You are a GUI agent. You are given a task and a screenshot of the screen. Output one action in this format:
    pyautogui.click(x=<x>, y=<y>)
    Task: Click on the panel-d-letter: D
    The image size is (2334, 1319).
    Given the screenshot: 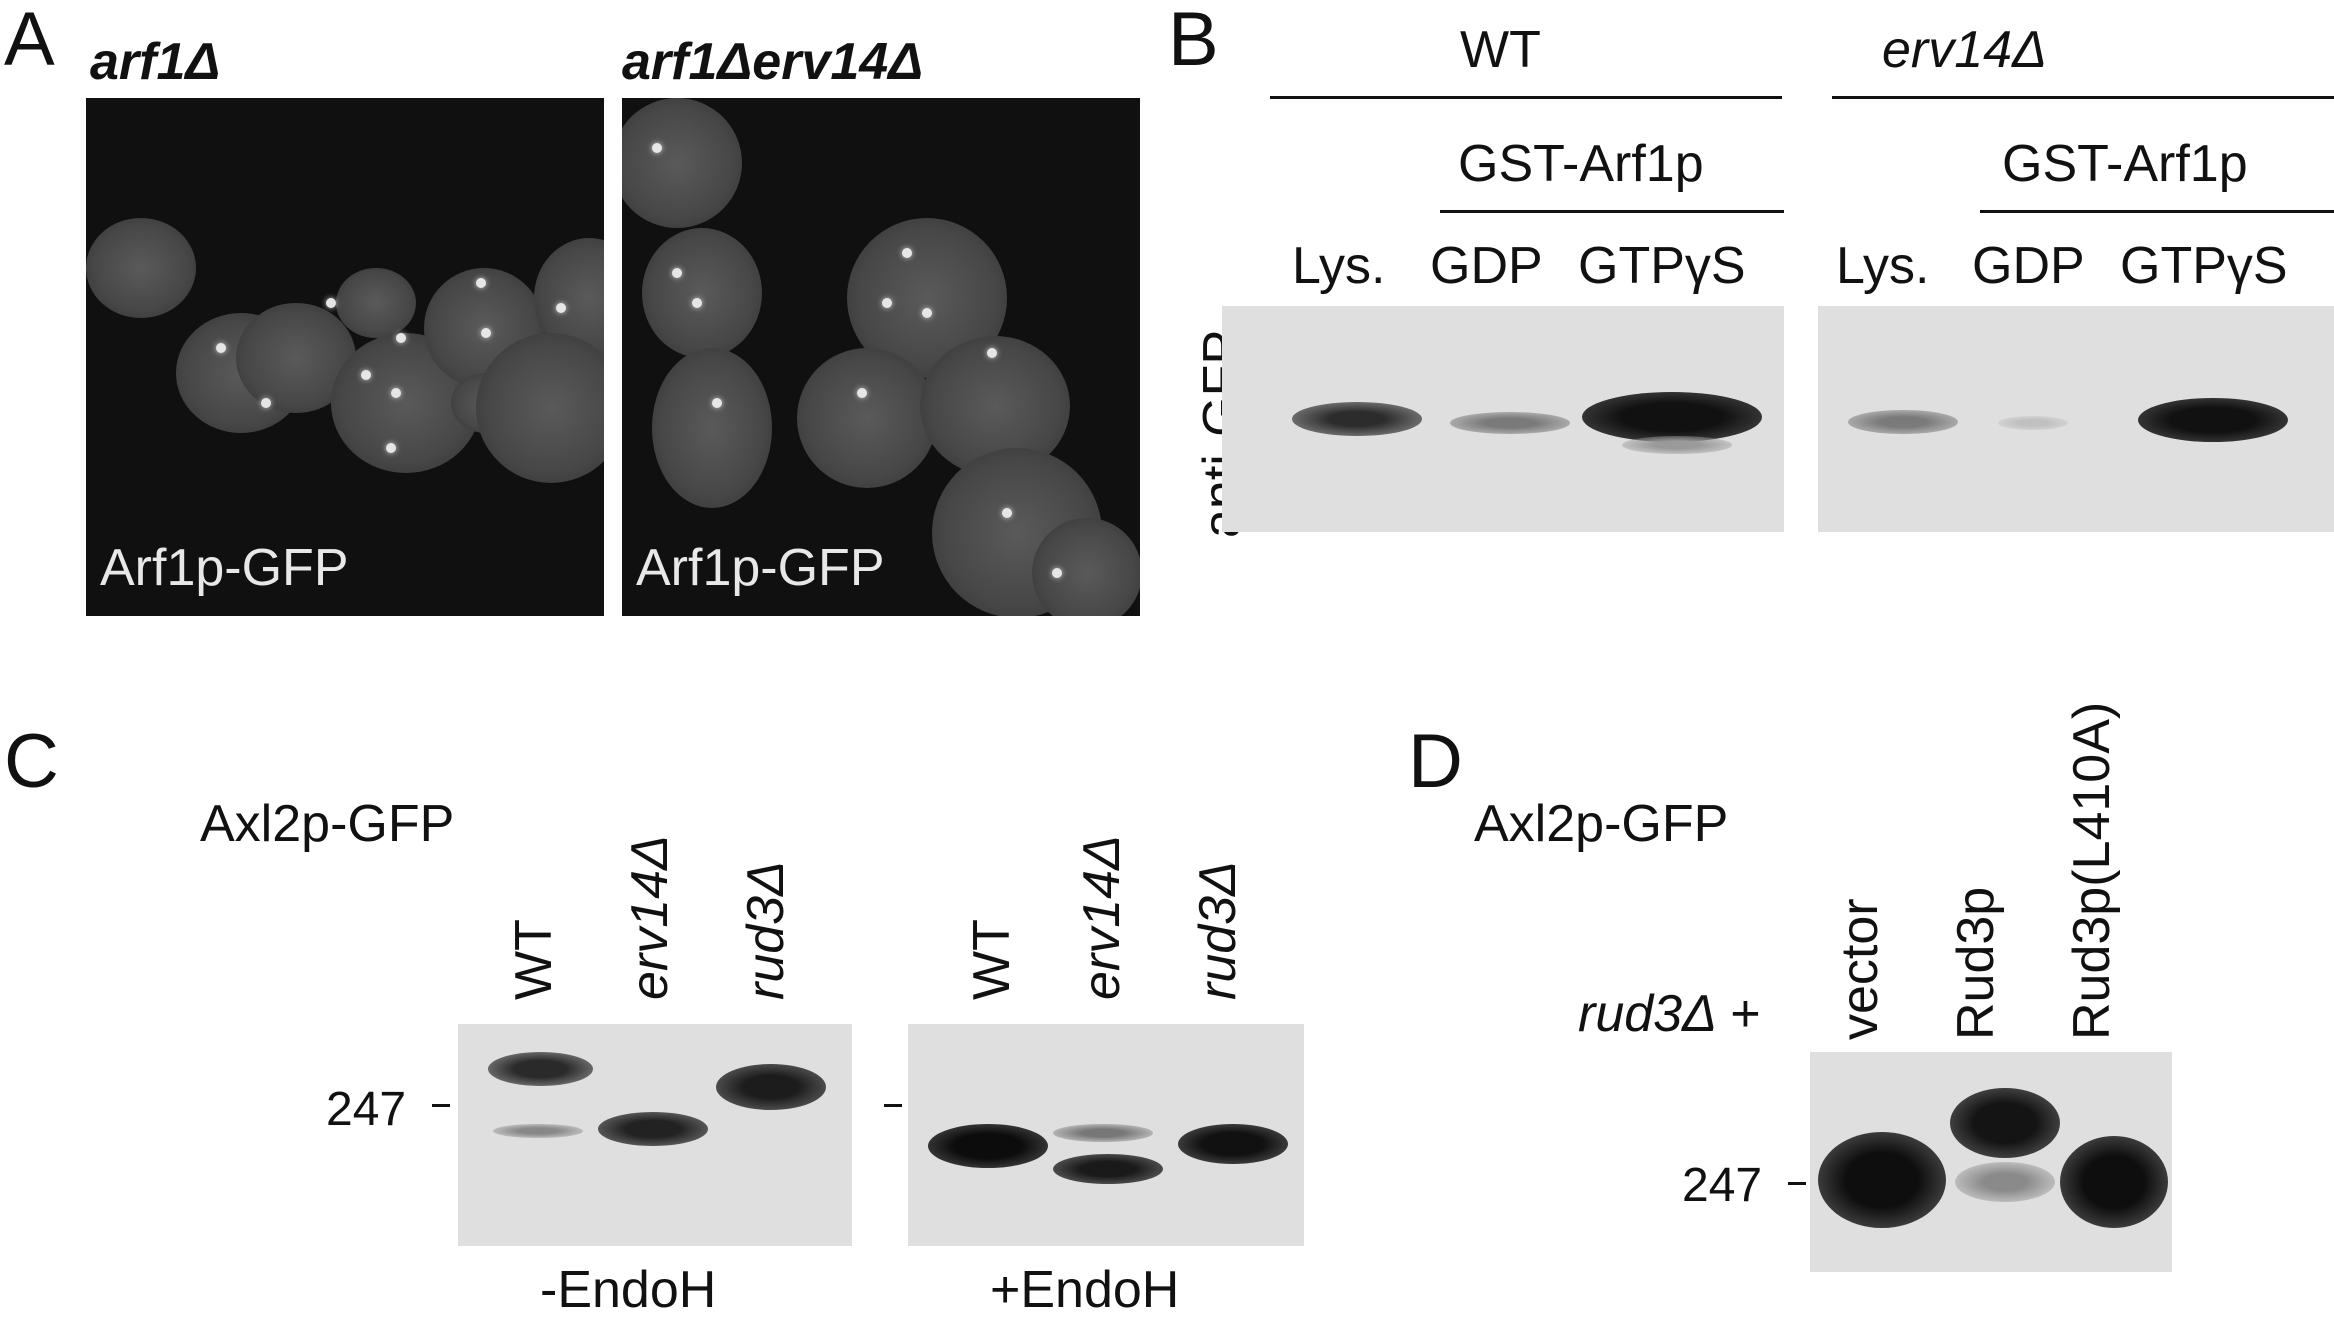 What is the action you would take?
    pyautogui.click(x=1435, y=762)
    